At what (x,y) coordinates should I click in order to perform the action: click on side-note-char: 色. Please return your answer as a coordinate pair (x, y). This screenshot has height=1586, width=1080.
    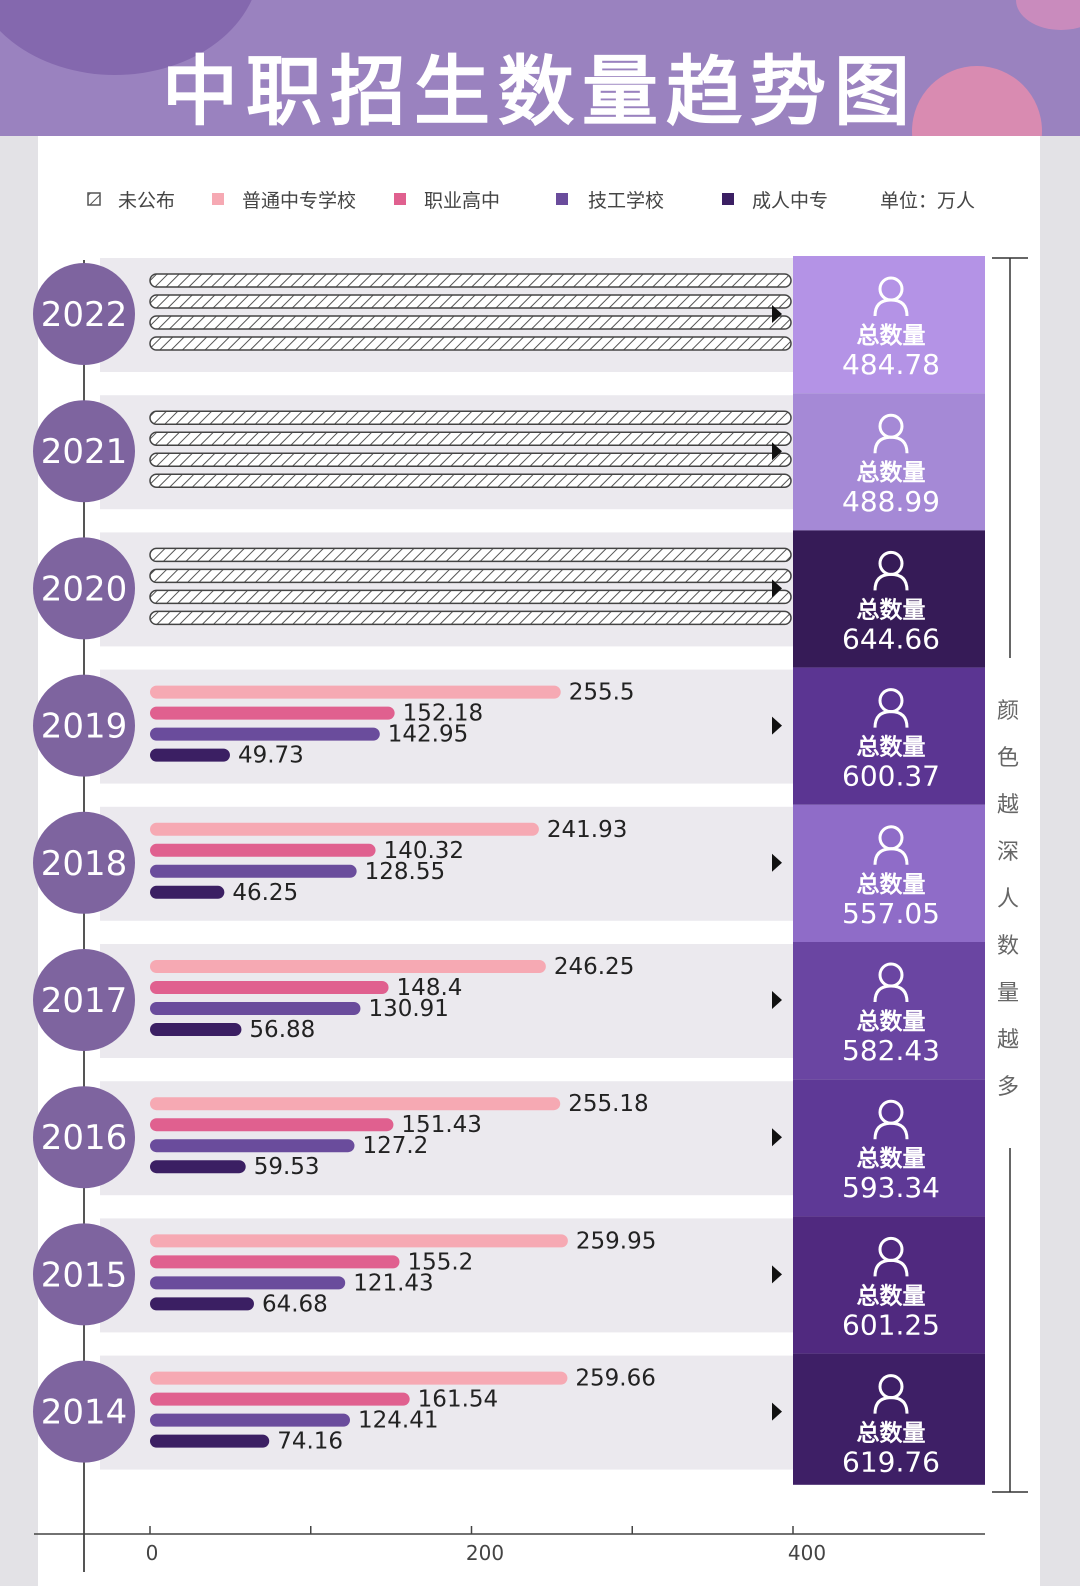
    Looking at the image, I should click on (1007, 758).